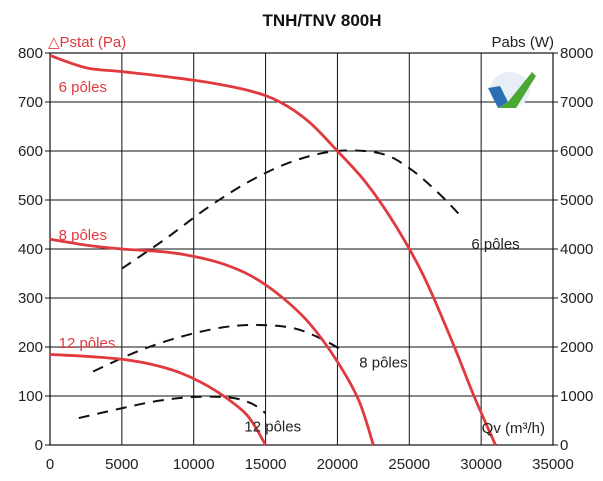  Describe the element at coordinates (121, 464) in the screenshot. I see `x-tick-label: 5000` at that location.